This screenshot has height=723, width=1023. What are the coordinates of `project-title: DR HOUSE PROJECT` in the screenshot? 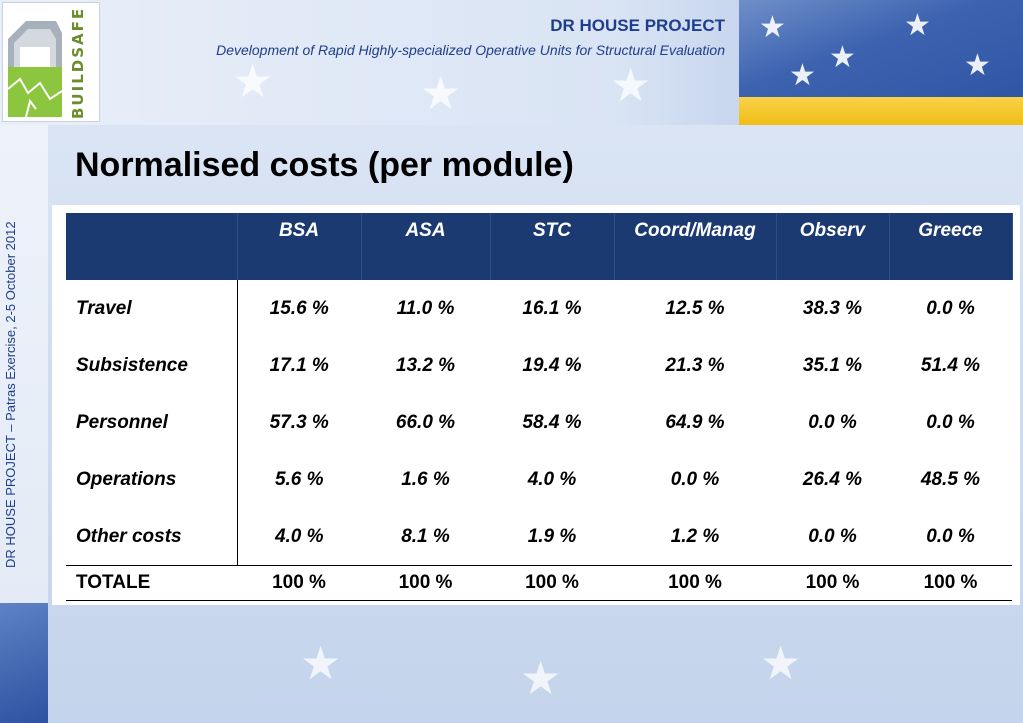 It's located at (637, 25).